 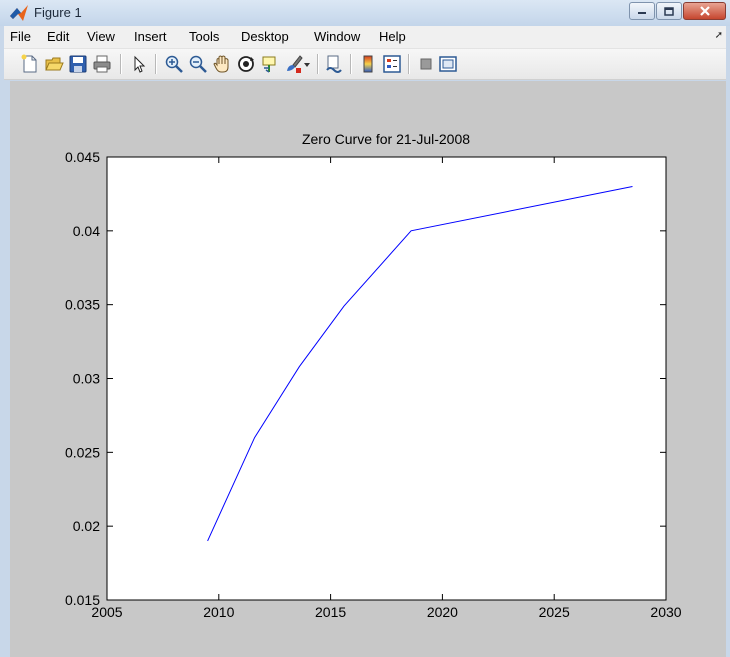 I want to click on zoom-out-icon, so click(x=198, y=64).